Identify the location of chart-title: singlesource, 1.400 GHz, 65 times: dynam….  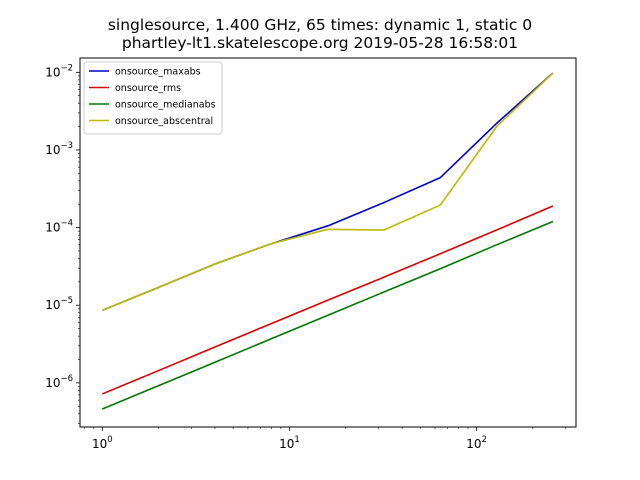
(320, 34).